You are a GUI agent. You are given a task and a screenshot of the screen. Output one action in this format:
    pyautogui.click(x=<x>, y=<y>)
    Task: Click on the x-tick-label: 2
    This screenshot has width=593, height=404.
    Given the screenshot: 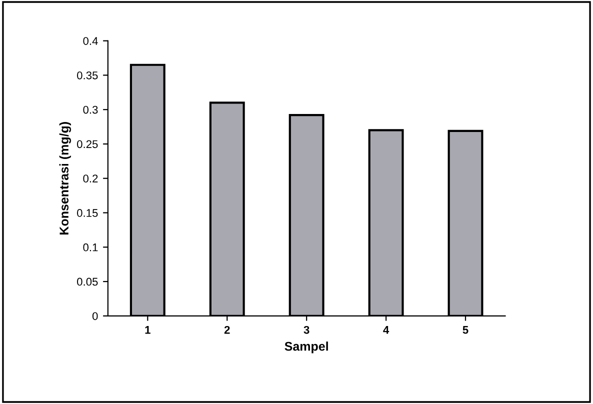 What is the action you would take?
    pyautogui.click(x=227, y=330)
    